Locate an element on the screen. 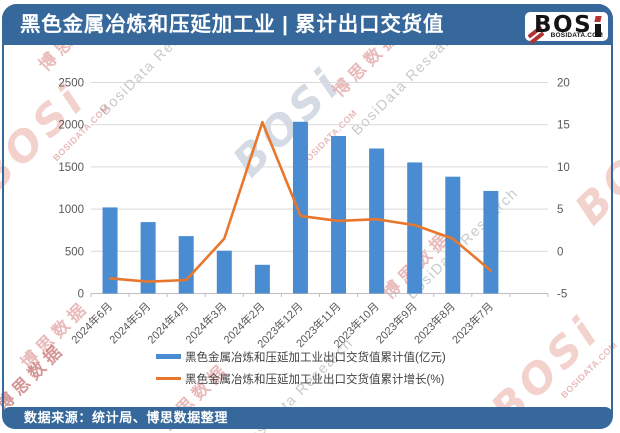  logo-brand-text: BOS is located at coordinates (568, 25).